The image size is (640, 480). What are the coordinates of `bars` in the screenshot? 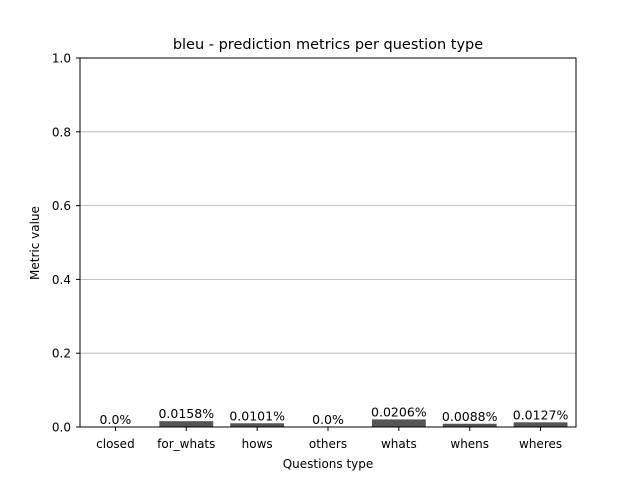 It's located at (363, 423).